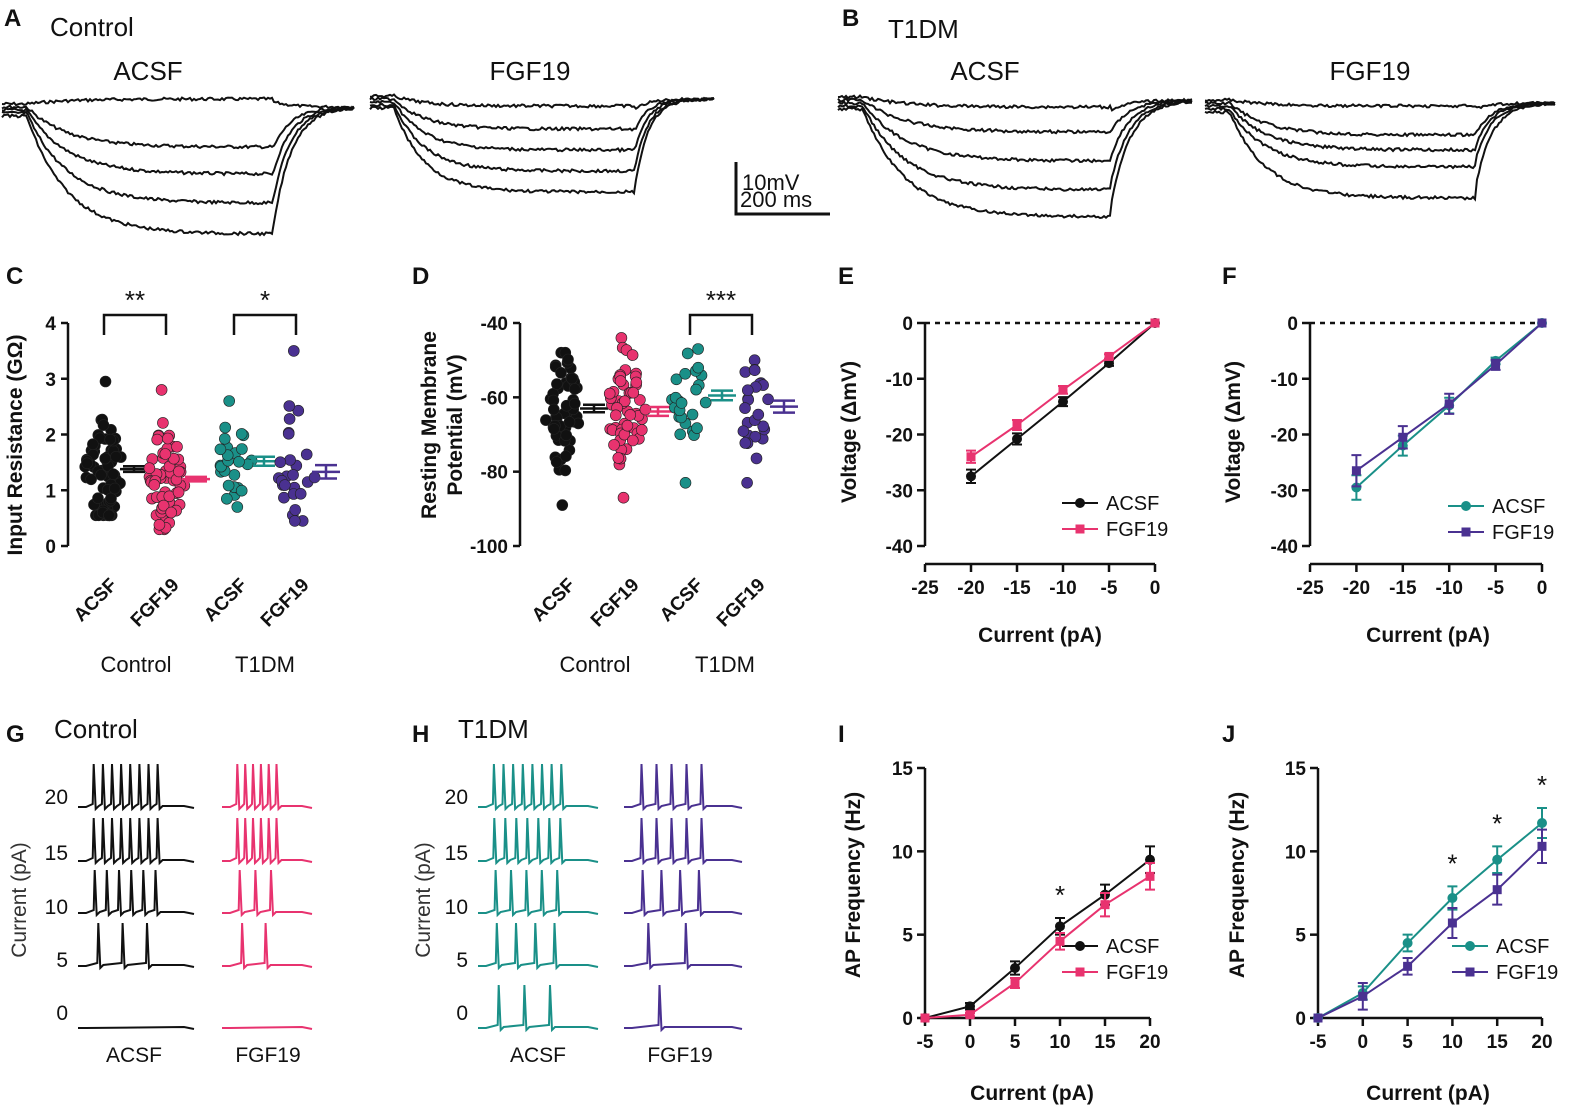  What do you see at coordinates (970, 588) in the screenshot?
I see `x-tick-label: -20` at bounding box center [970, 588].